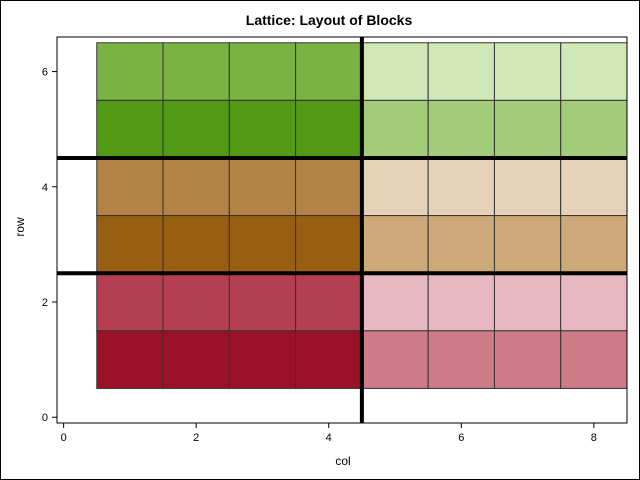 The image size is (640, 480). What do you see at coordinates (45, 73) in the screenshot?
I see `y-tick-label: 6` at bounding box center [45, 73].